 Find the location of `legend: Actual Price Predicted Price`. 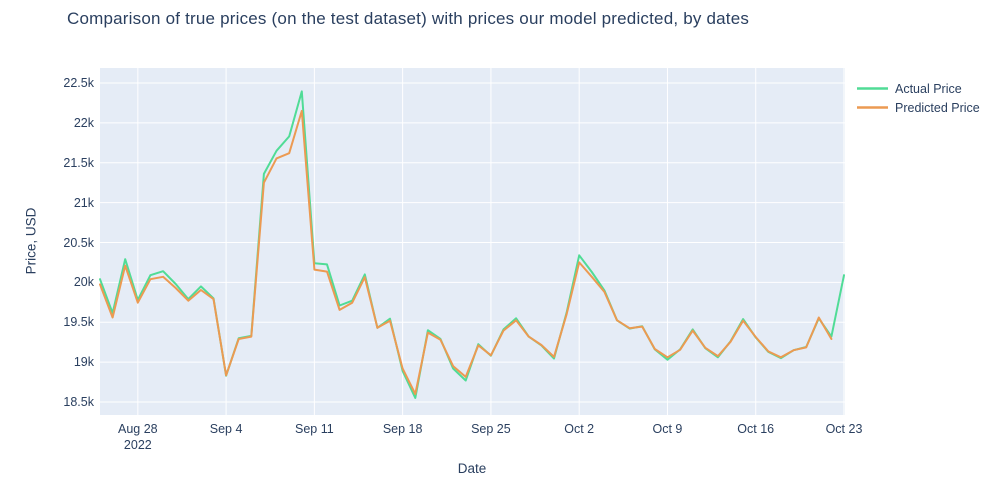

legend: Actual Price Predicted Price is located at coordinates (918, 98).